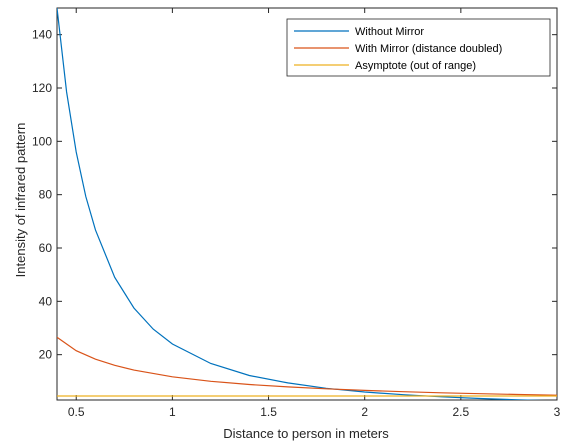 Image resolution: width=565 pixels, height=444 pixels. I want to click on y-tick-label: 120, so click(42, 88).